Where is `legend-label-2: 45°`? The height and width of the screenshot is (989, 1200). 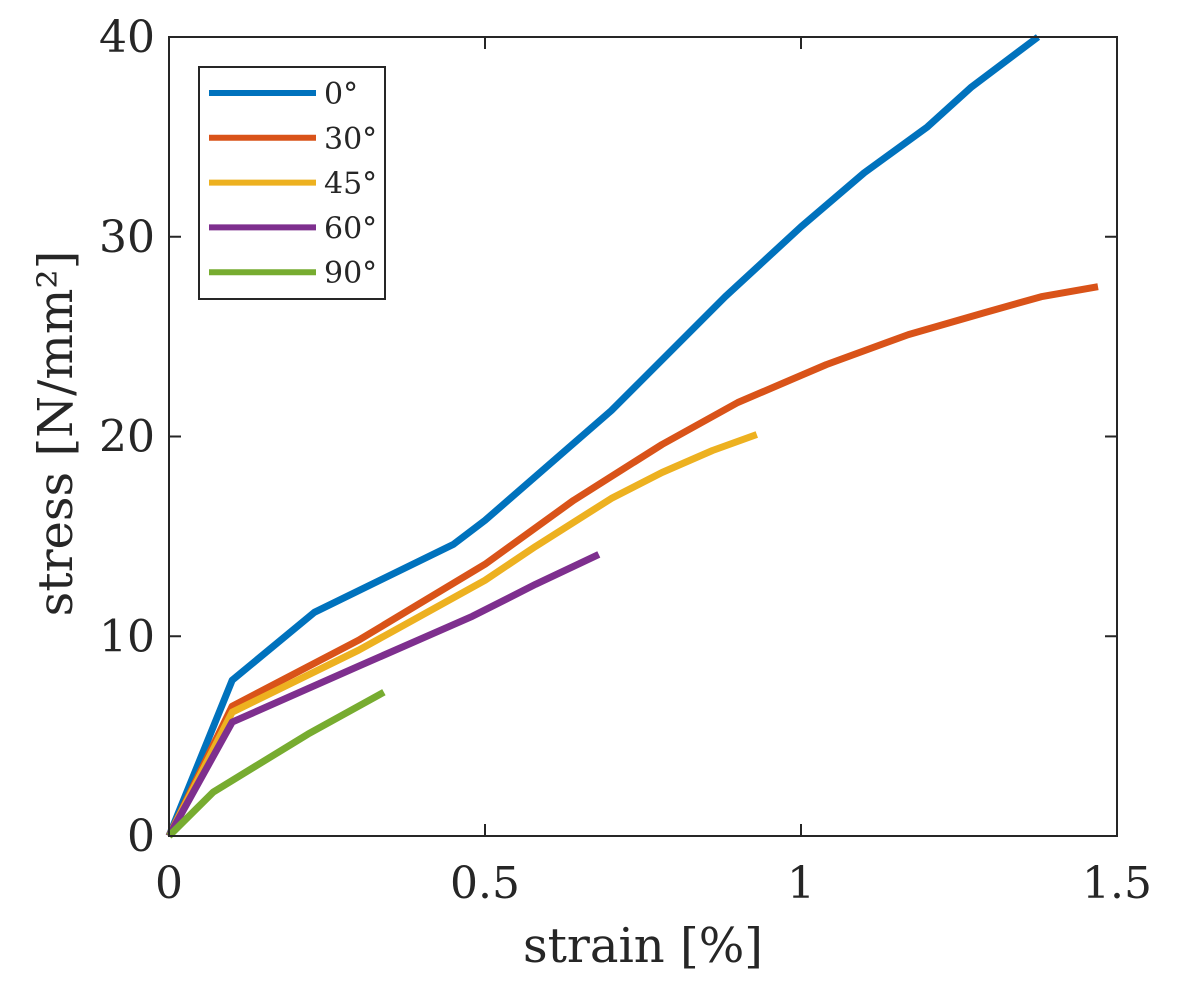 legend-label-2: 45° is located at coordinates (350, 184).